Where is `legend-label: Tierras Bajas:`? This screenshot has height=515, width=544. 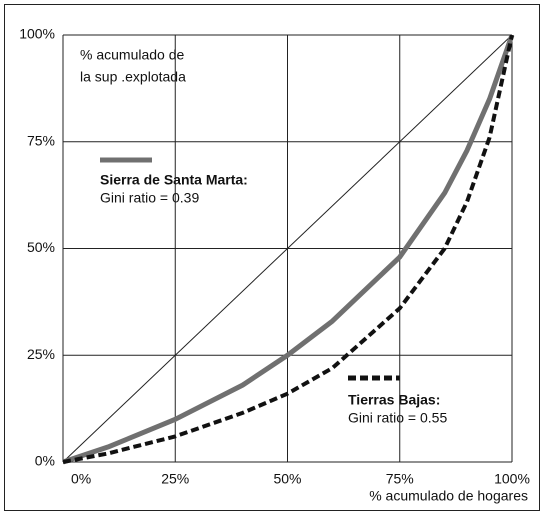 legend-label: Tierras Bajas: is located at coordinates (394, 400).